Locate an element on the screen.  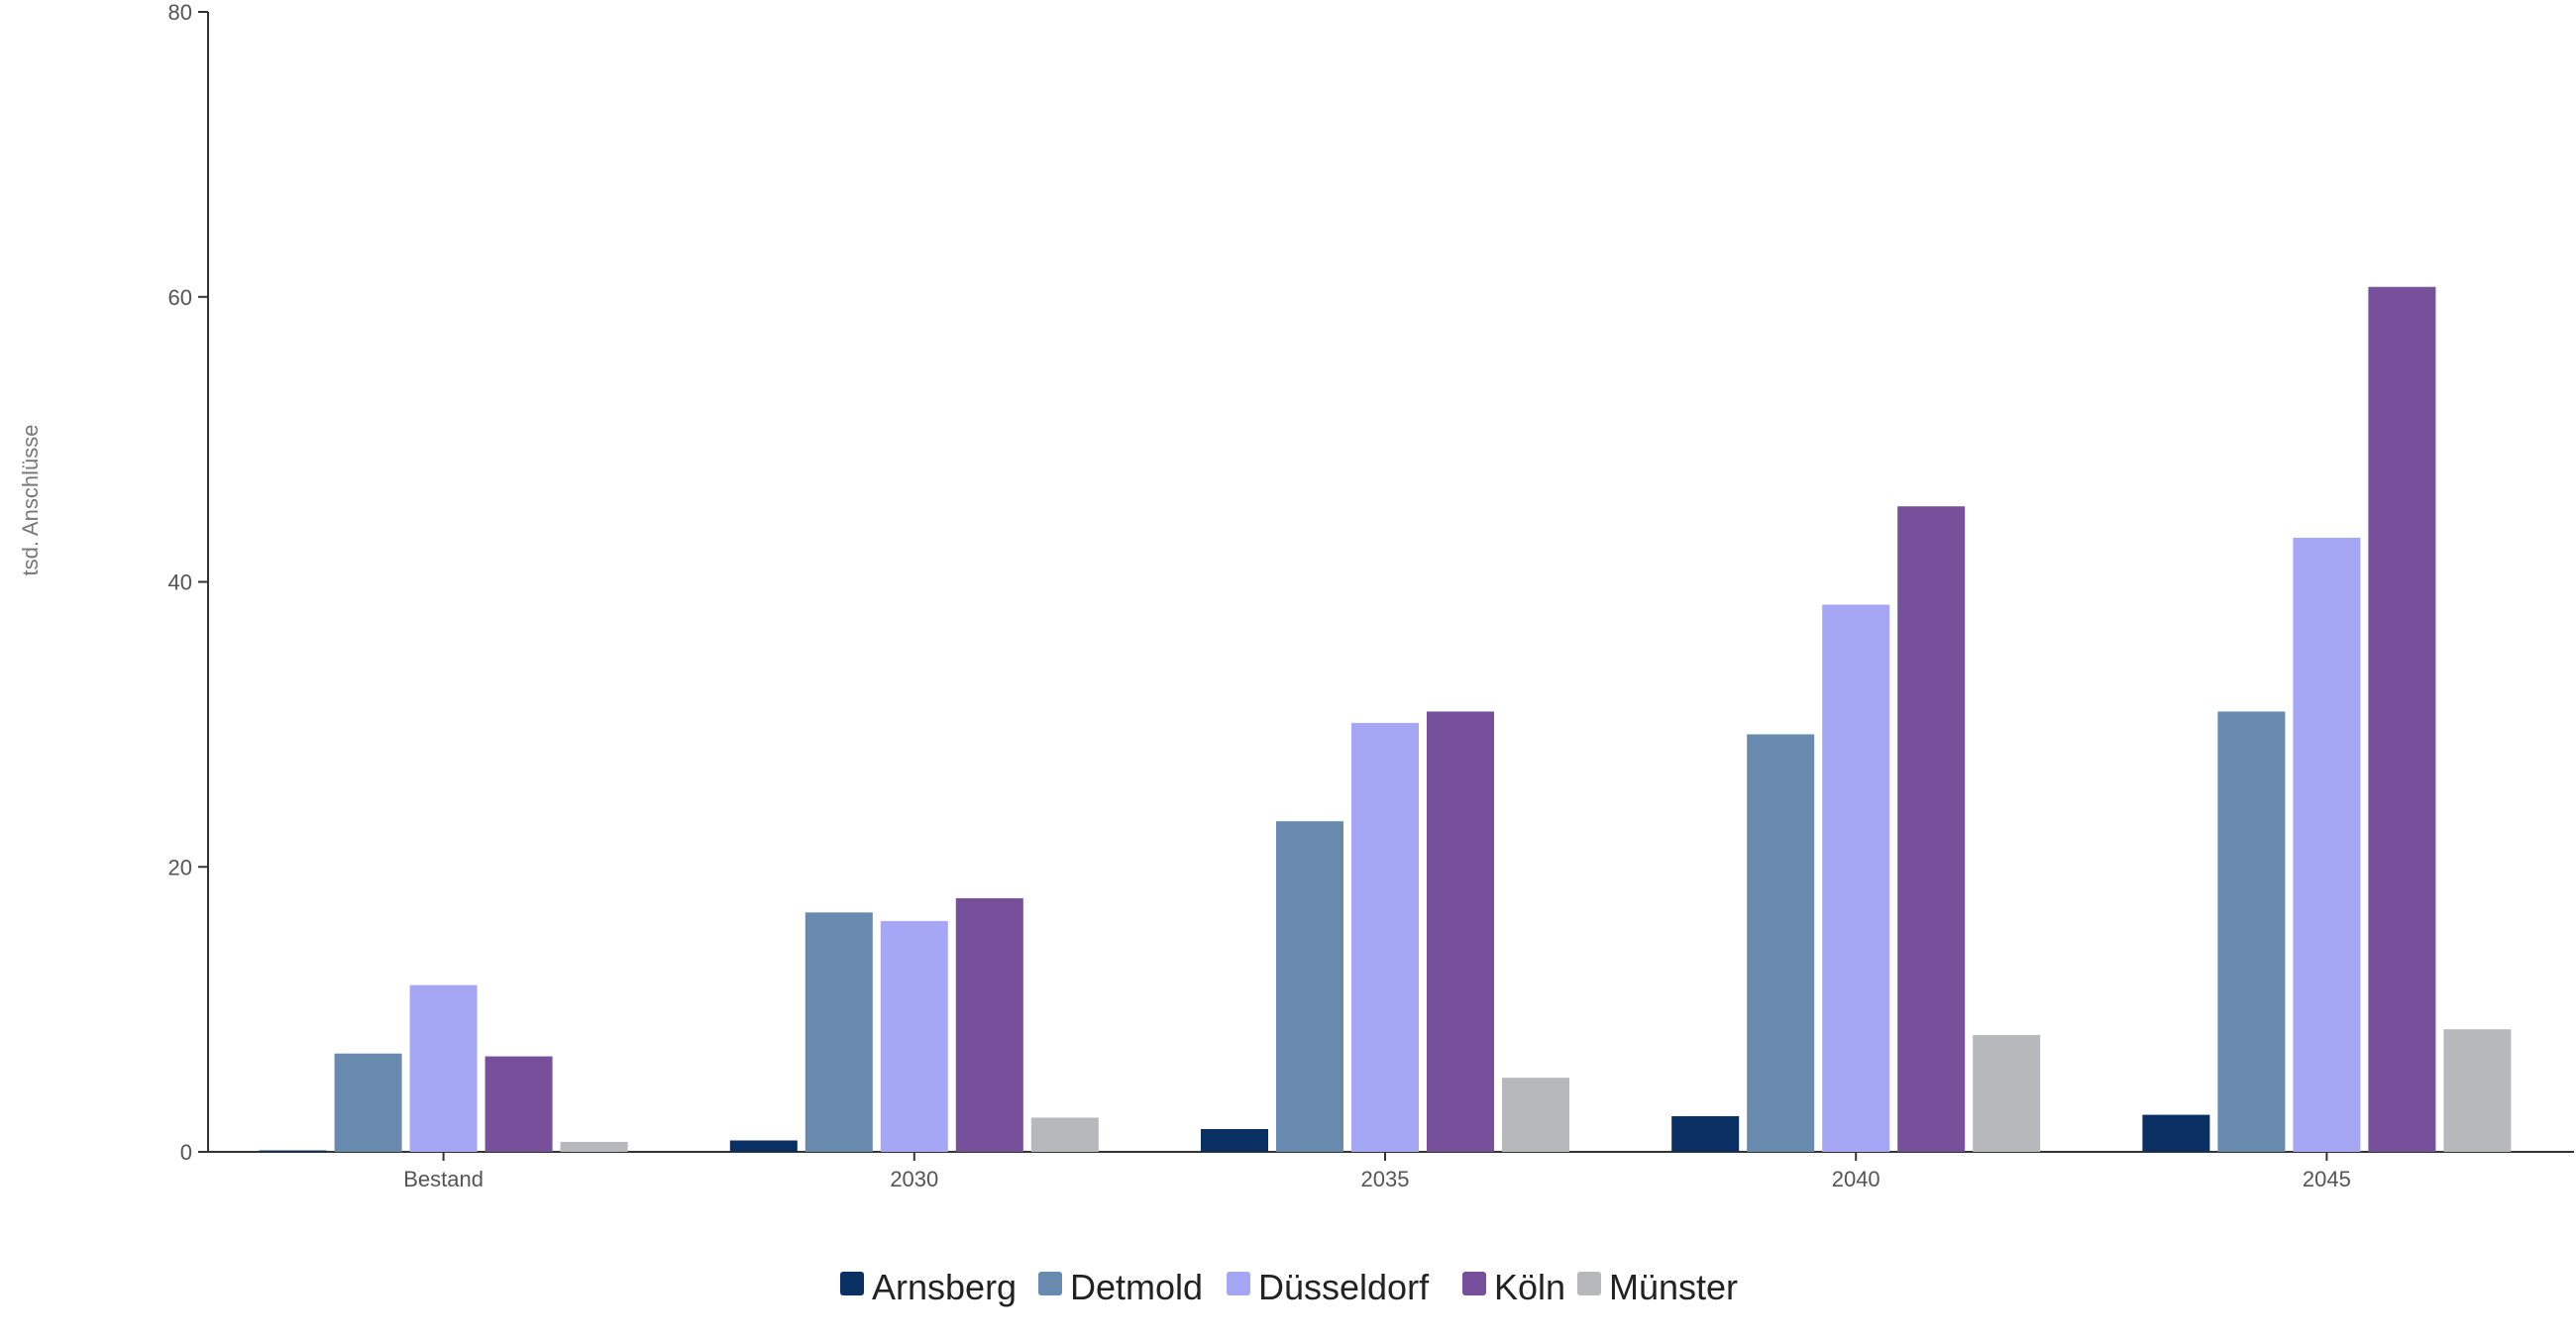
bar-detmold-2030 is located at coordinates (839, 1032).